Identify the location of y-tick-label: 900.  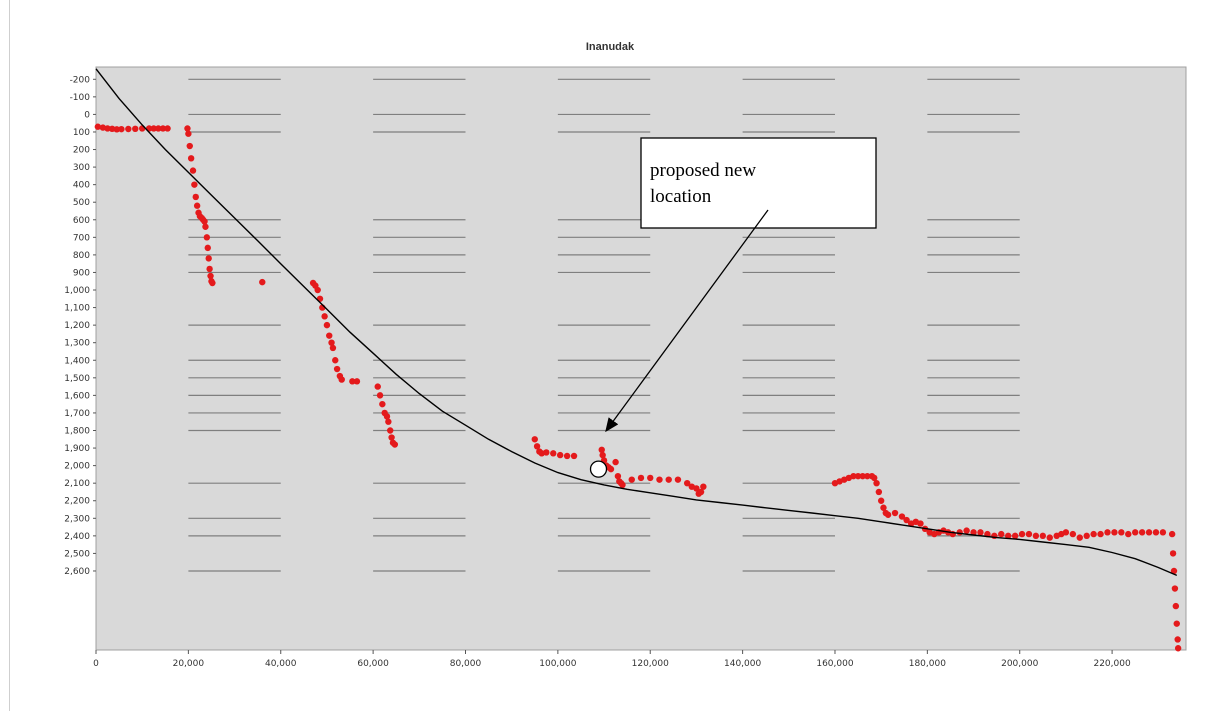
(81, 273).